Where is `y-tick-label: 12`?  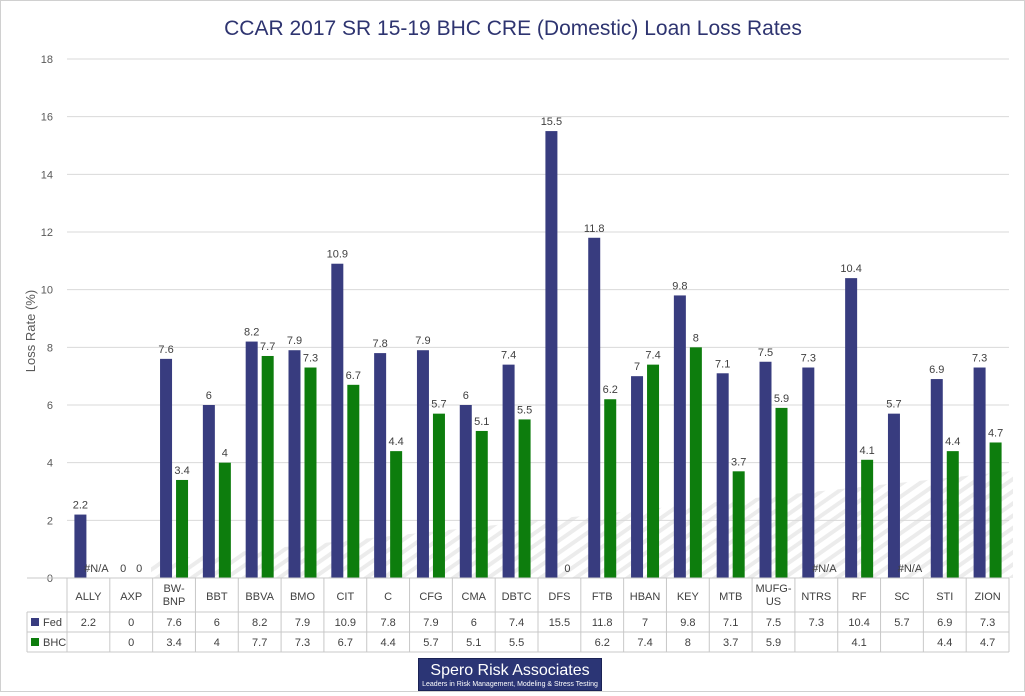 y-tick-label: 12 is located at coordinates (47, 233).